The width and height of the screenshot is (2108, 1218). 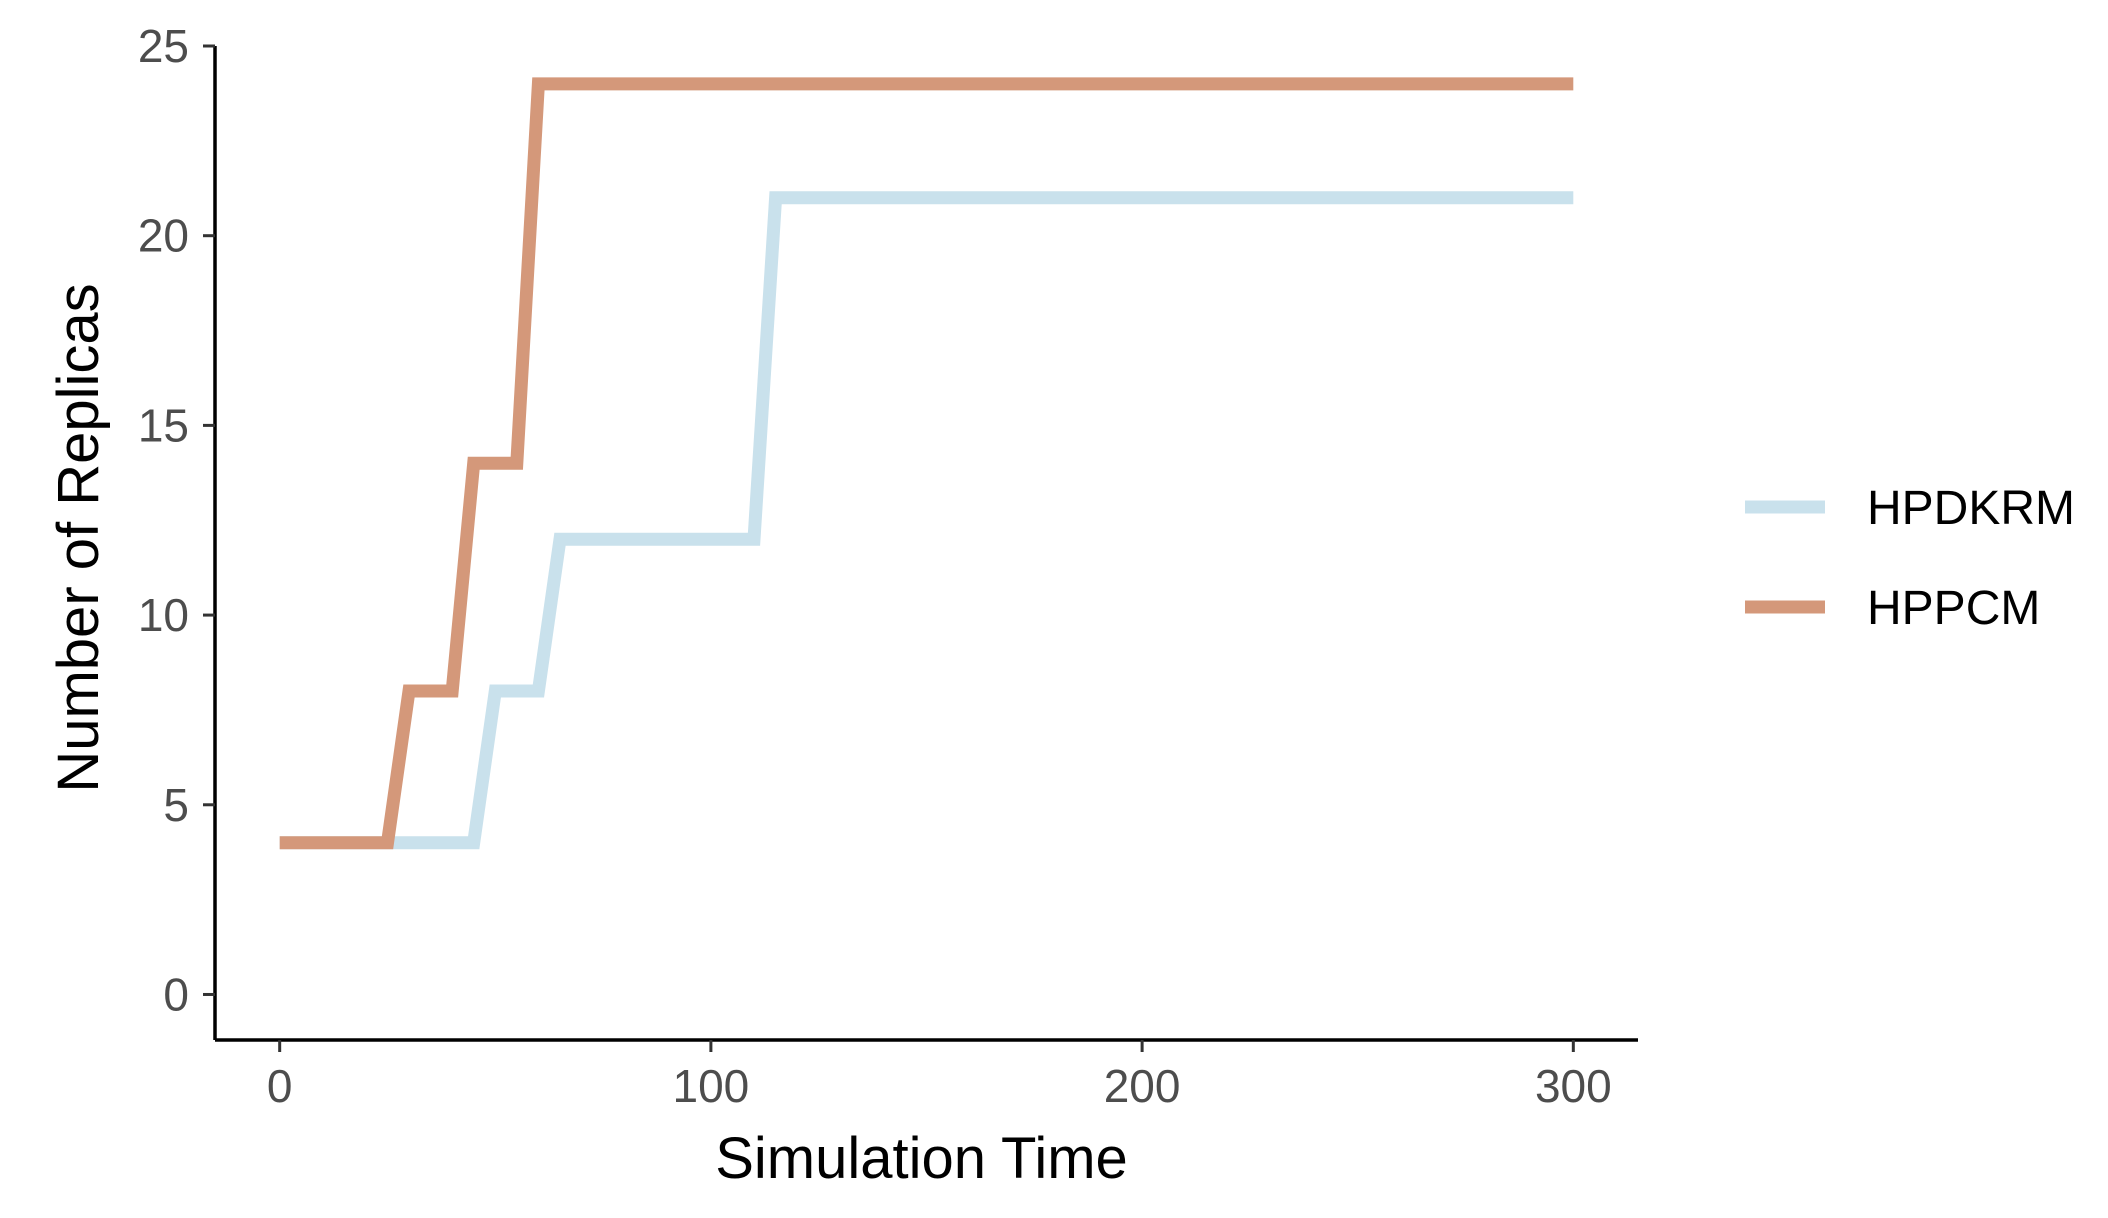 I want to click on x-tick-label: 200, so click(x=1142, y=1086).